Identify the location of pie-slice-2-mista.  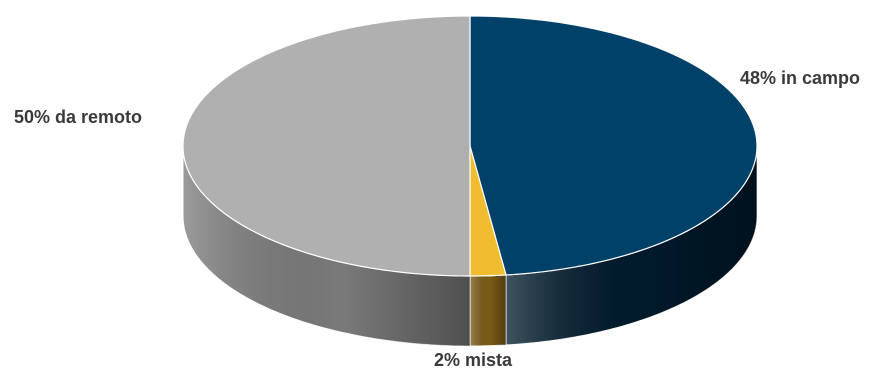
(488, 211).